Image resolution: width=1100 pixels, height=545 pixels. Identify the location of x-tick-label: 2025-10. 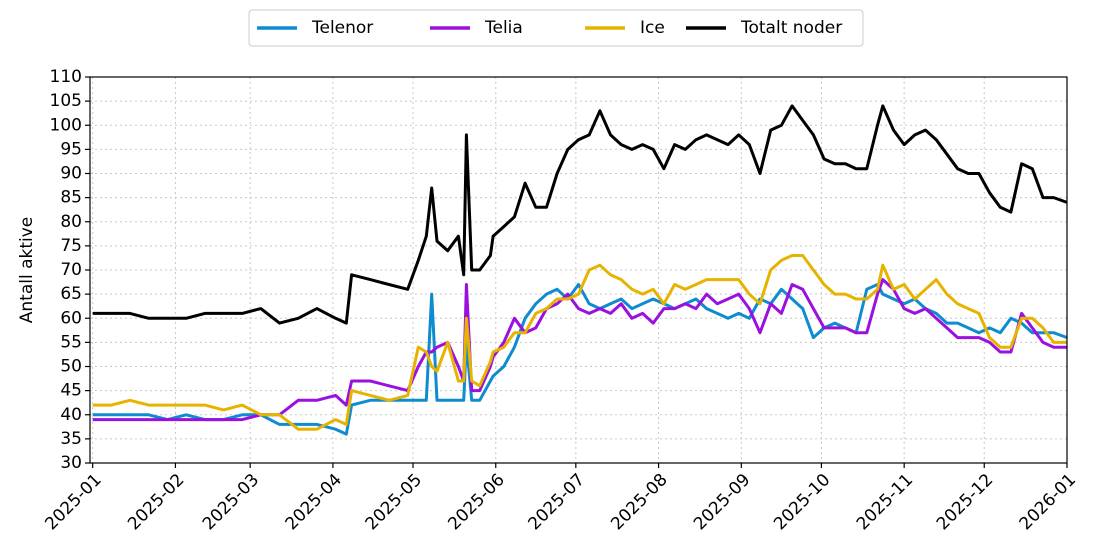
(802, 502).